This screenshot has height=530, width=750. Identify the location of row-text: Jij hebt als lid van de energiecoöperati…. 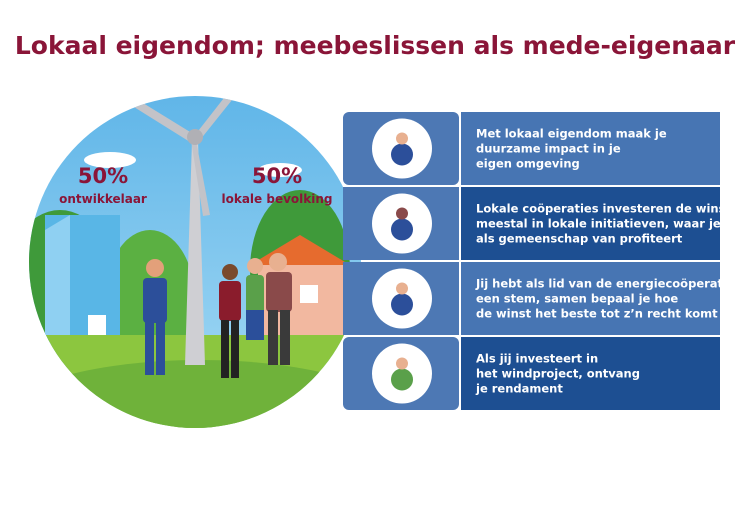
(605, 284).